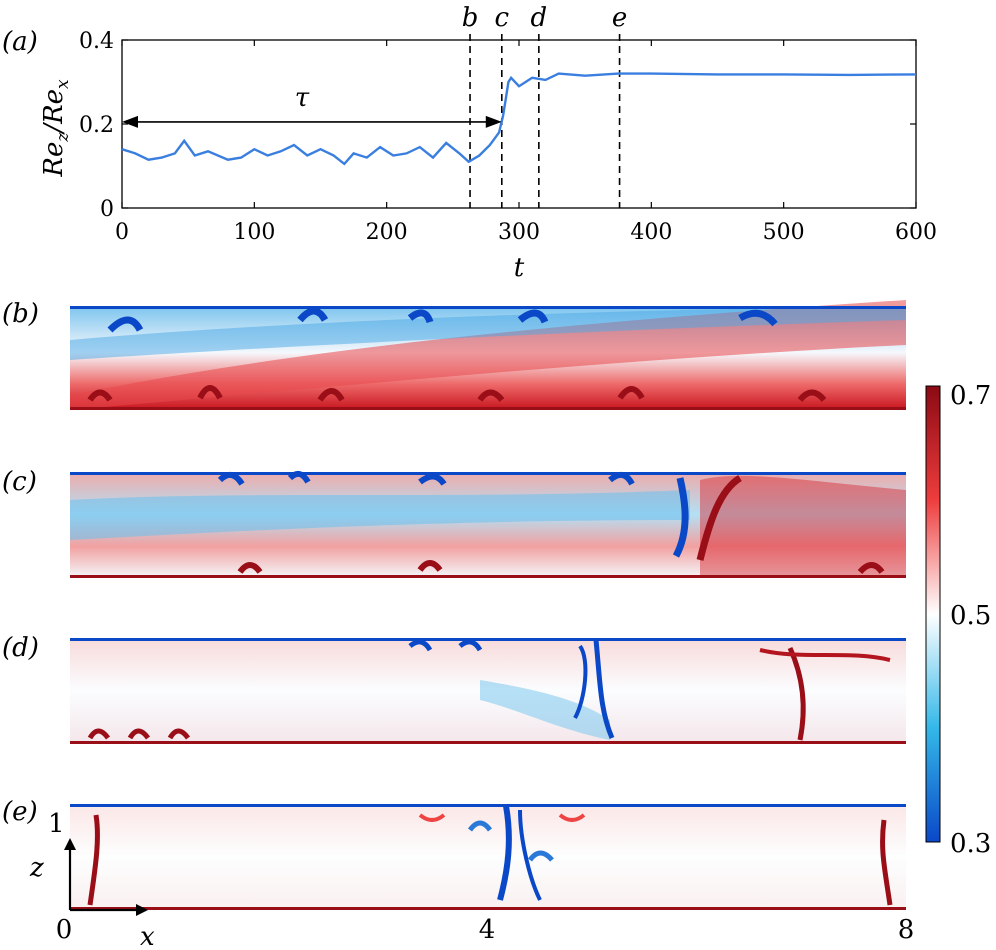  Describe the element at coordinates (20, 648) in the screenshot. I see `panel-label-d: (d)` at that location.